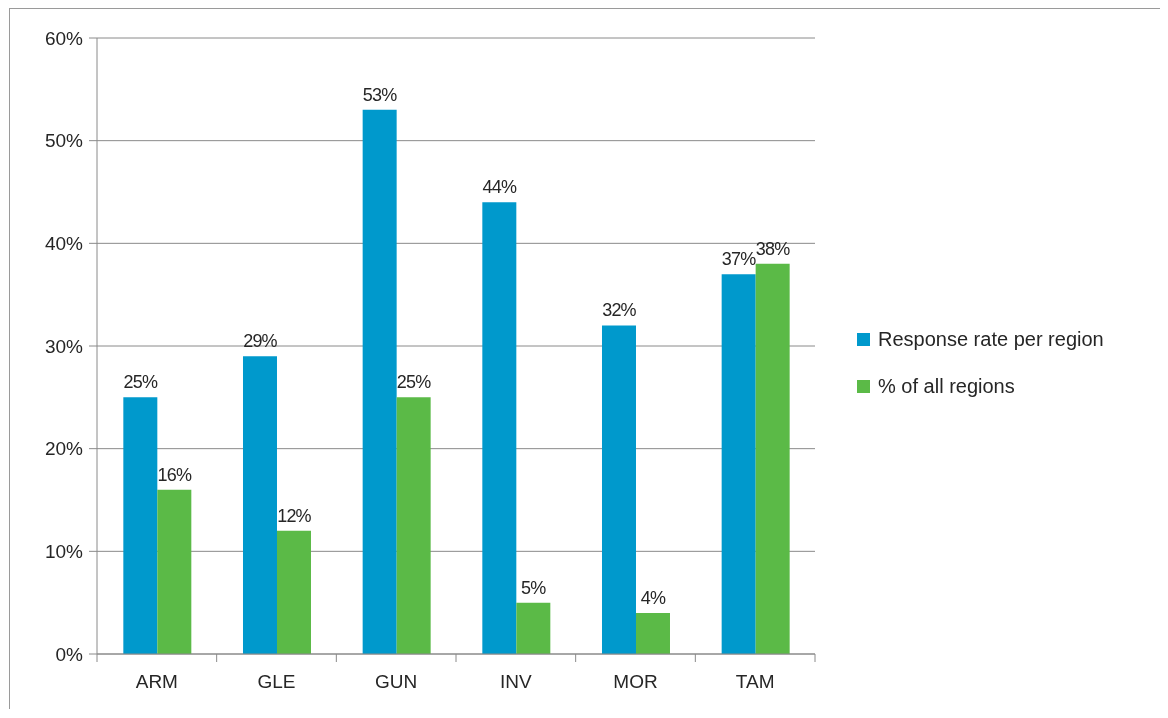 This screenshot has height=718, width=1168. I want to click on x-tick-label: INV, so click(515, 681).